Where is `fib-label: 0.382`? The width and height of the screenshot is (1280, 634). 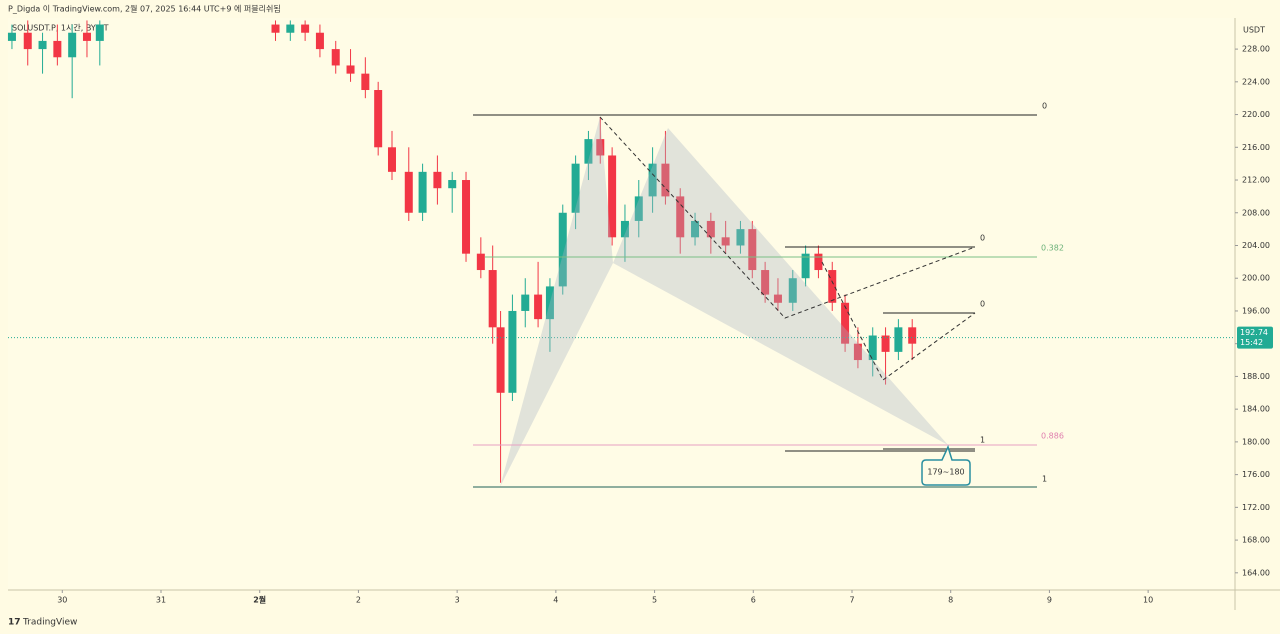
fib-label: 0.382 is located at coordinates (1052, 248).